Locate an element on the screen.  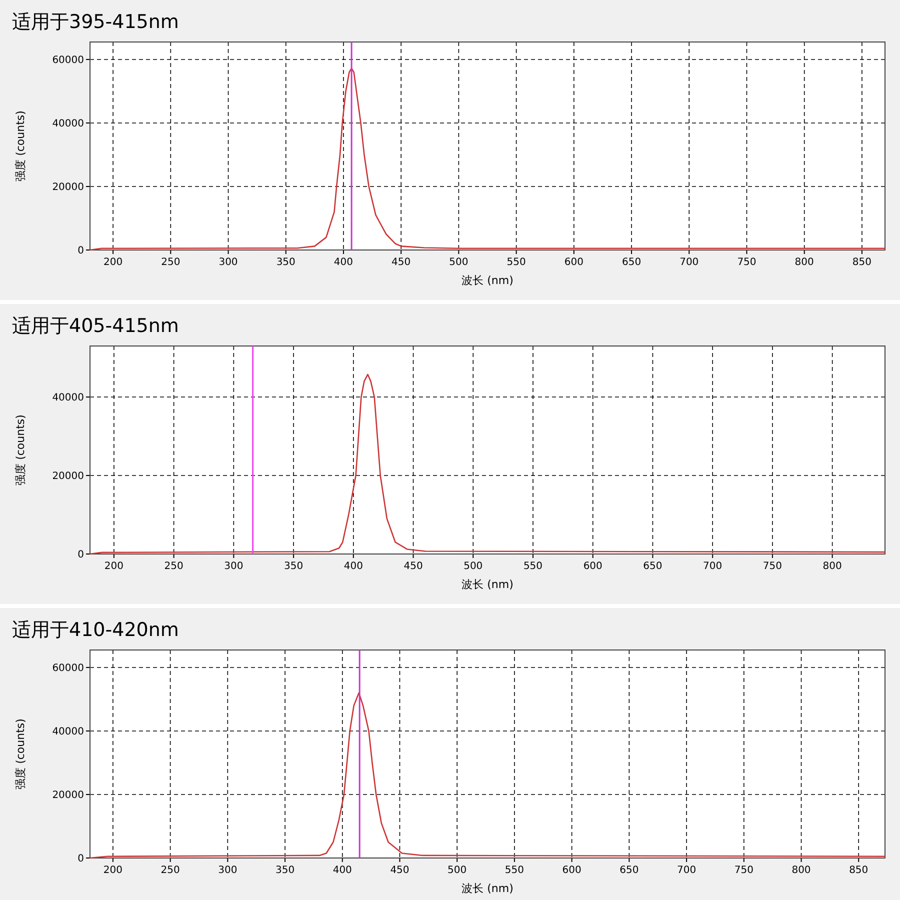
chart-title: 适用于395-415nm is located at coordinates (95, 22).